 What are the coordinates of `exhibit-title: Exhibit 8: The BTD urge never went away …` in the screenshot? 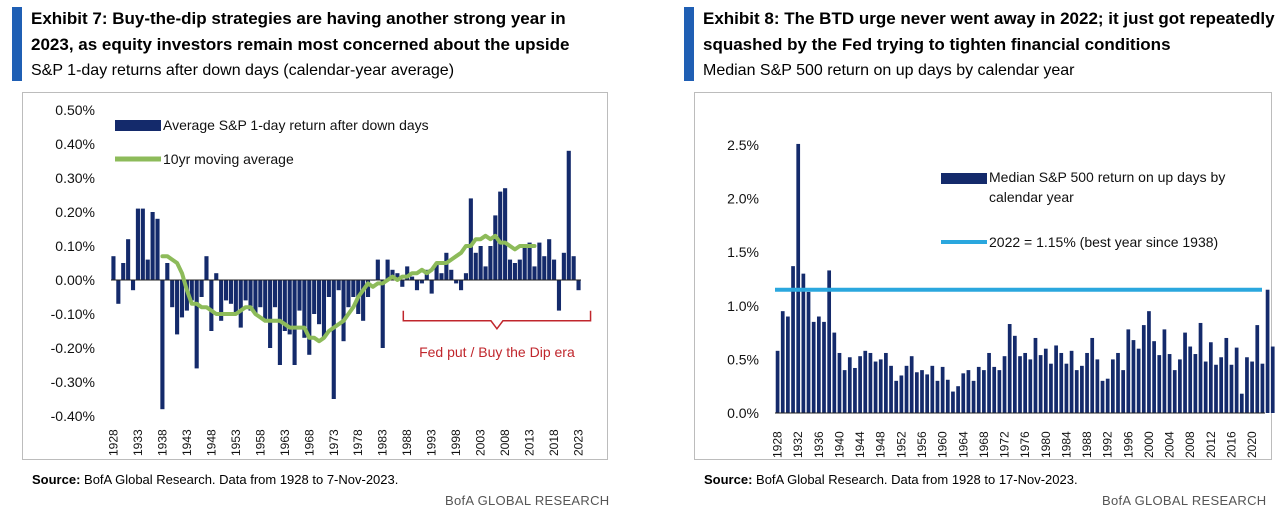 It's located at (989, 32).